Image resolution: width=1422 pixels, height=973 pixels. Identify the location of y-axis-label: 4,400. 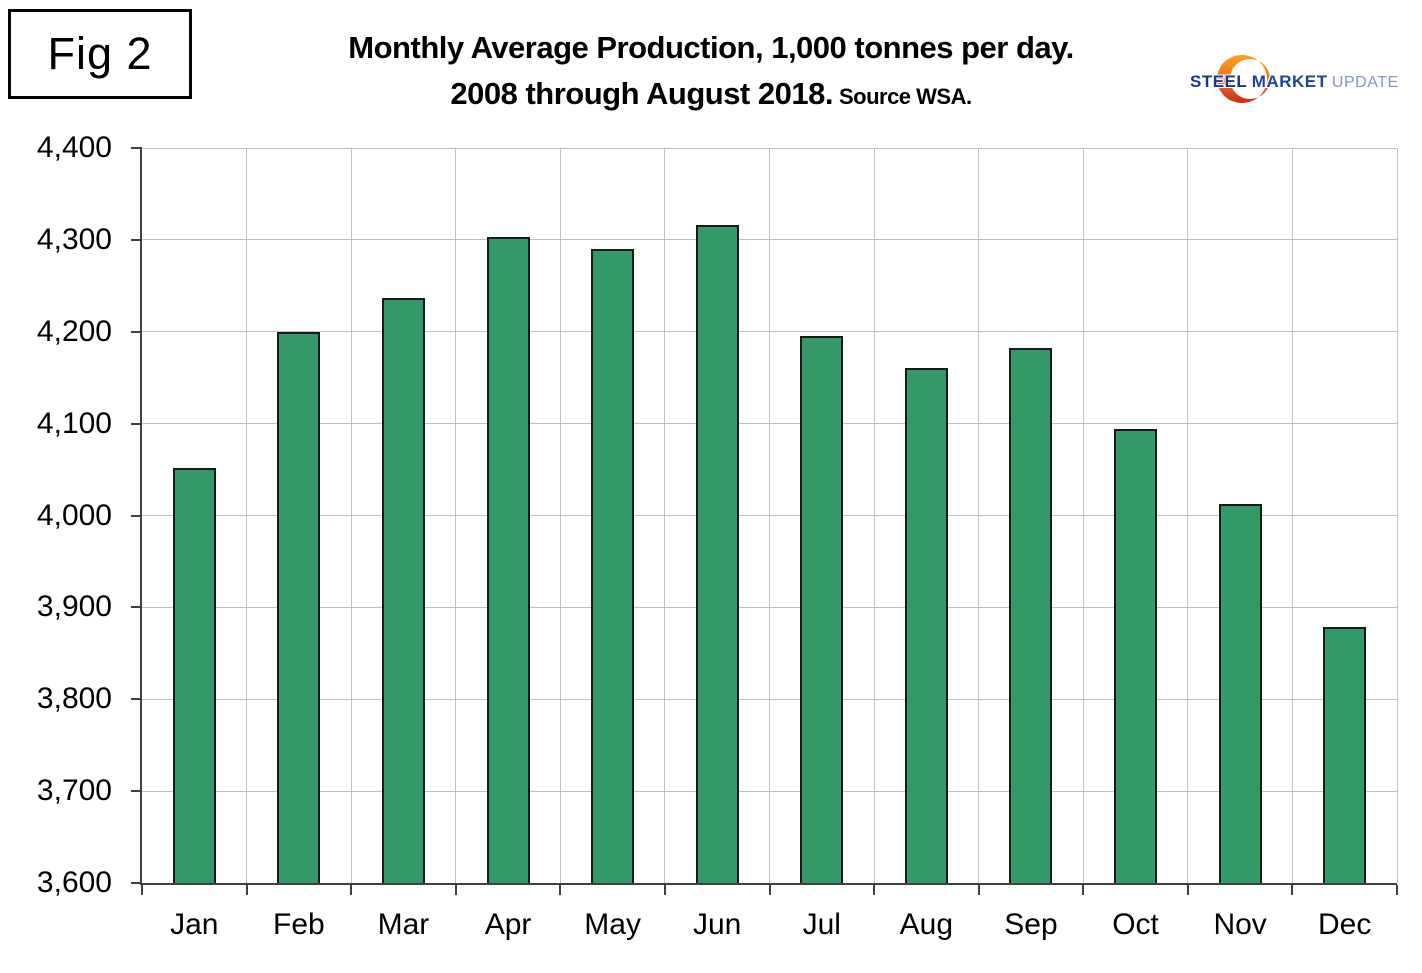
(74, 147).